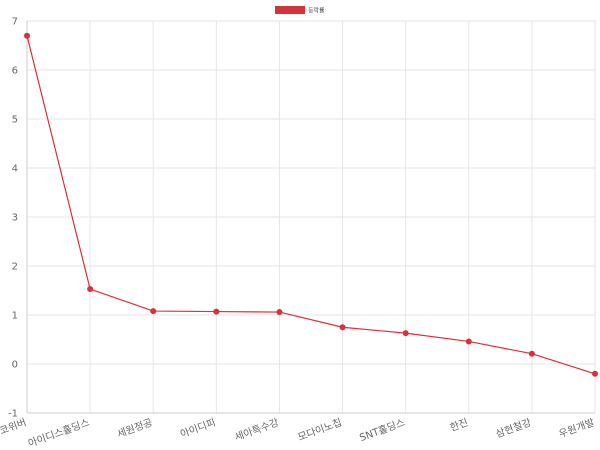 Image resolution: width=600 pixels, height=450 pixels. I want to click on y-tick-label: 6, so click(15, 71).